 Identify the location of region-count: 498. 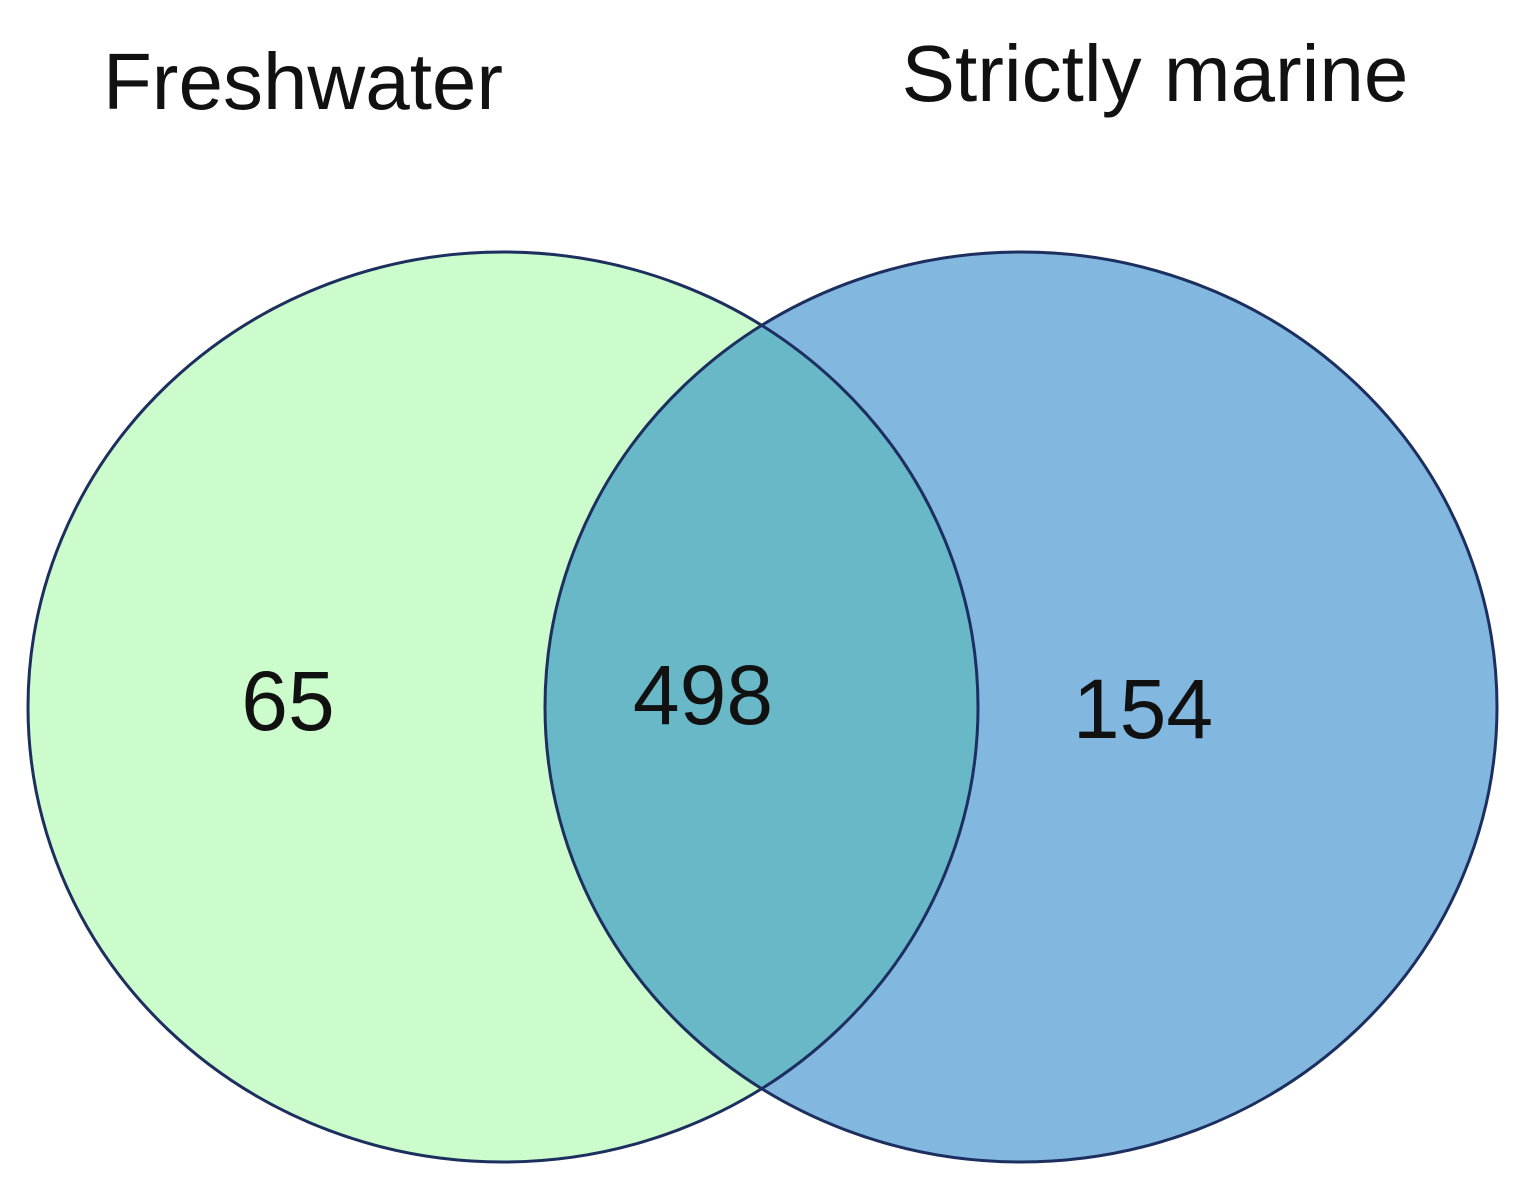
(703, 695).